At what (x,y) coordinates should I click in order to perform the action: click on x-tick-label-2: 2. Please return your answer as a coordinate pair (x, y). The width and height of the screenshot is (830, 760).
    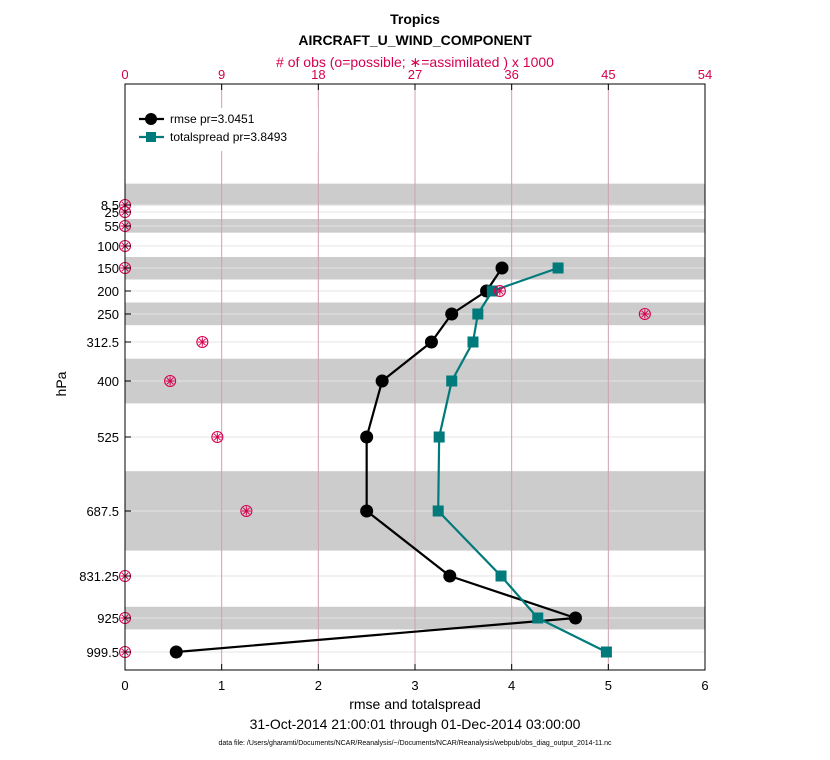
    Looking at the image, I should click on (318, 685).